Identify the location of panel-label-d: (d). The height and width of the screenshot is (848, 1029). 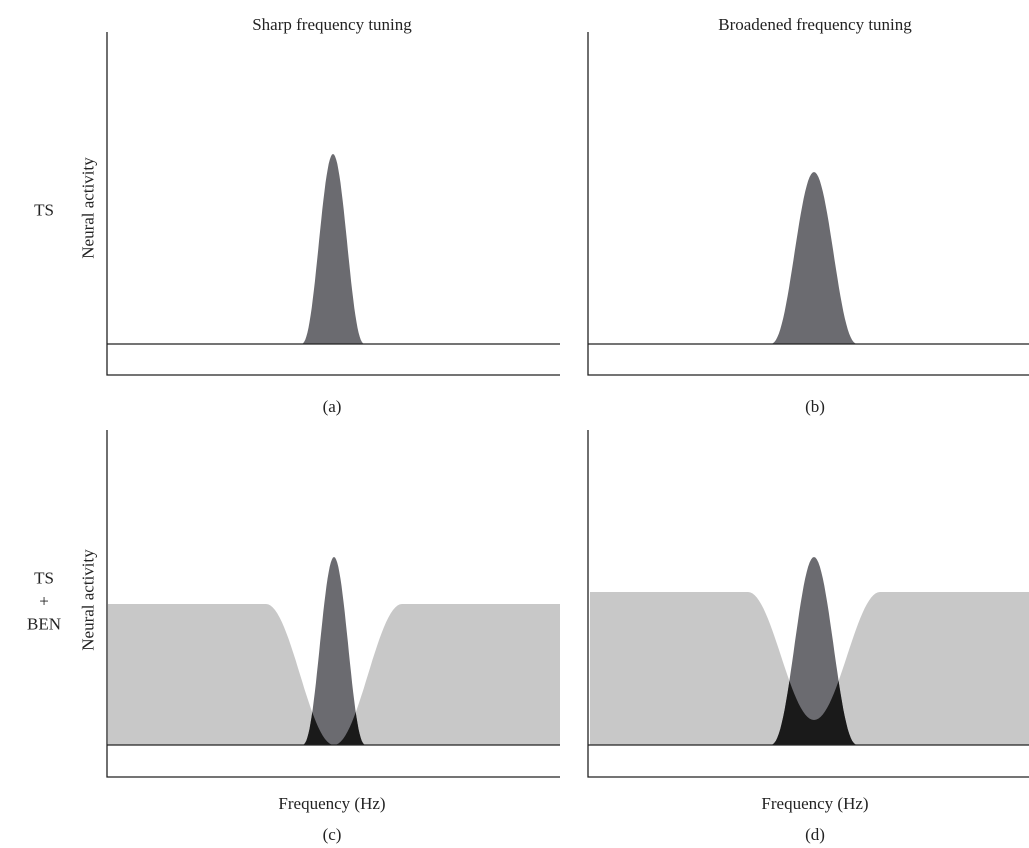
(815, 834).